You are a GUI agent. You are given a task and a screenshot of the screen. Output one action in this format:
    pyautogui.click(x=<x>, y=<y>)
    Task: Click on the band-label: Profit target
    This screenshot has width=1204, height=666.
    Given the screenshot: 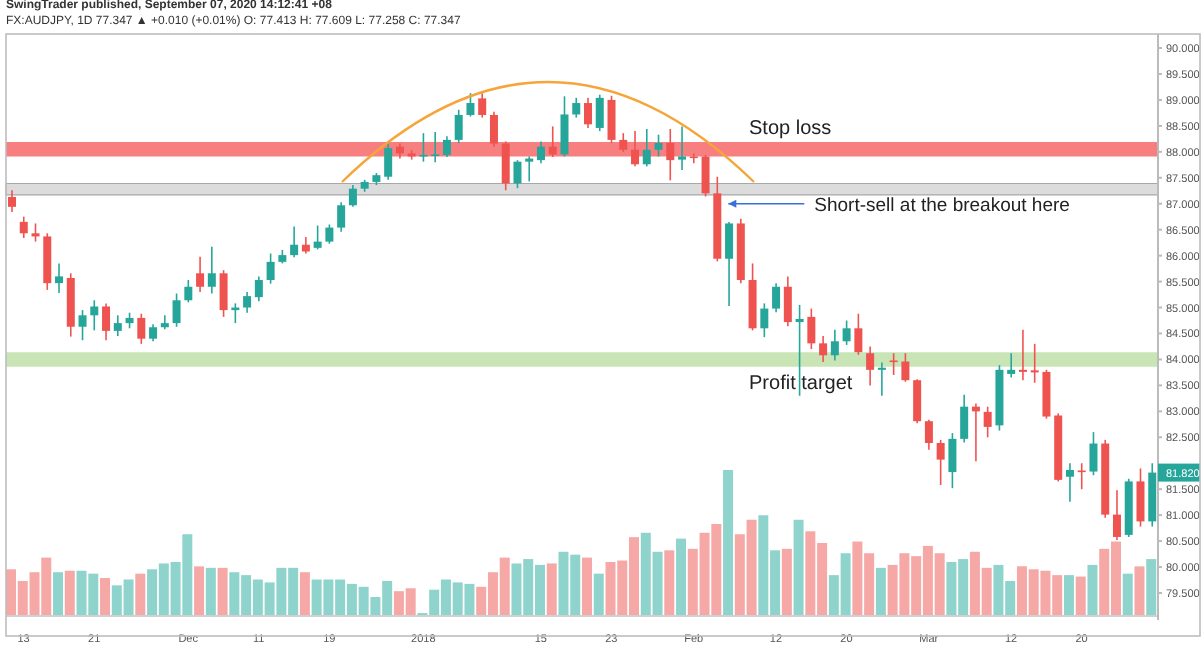 What is the action you would take?
    pyautogui.click(x=801, y=383)
    